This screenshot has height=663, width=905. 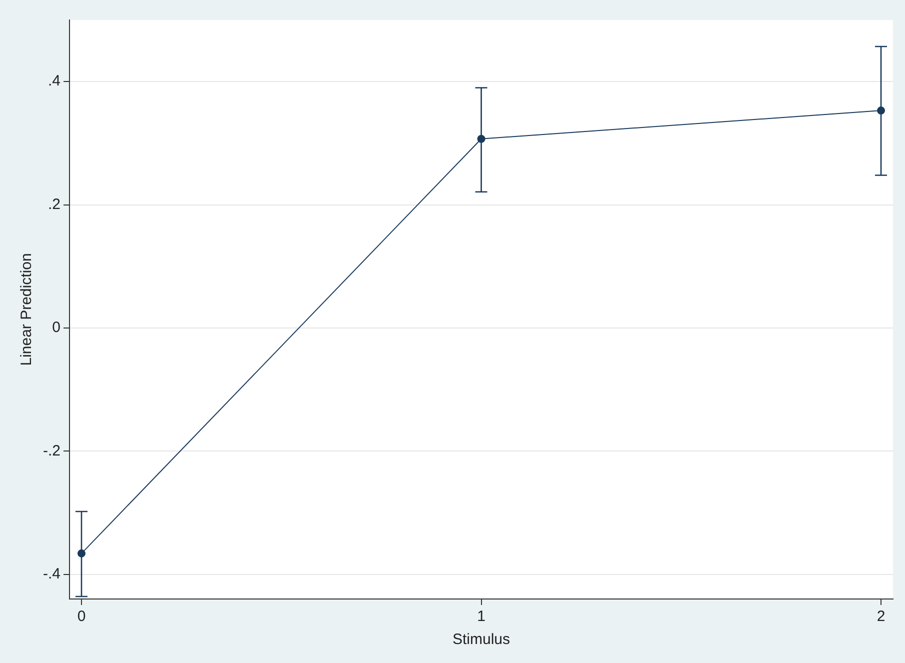 What do you see at coordinates (27, 309) in the screenshot?
I see `y-axis-title: Linear Prediction` at bounding box center [27, 309].